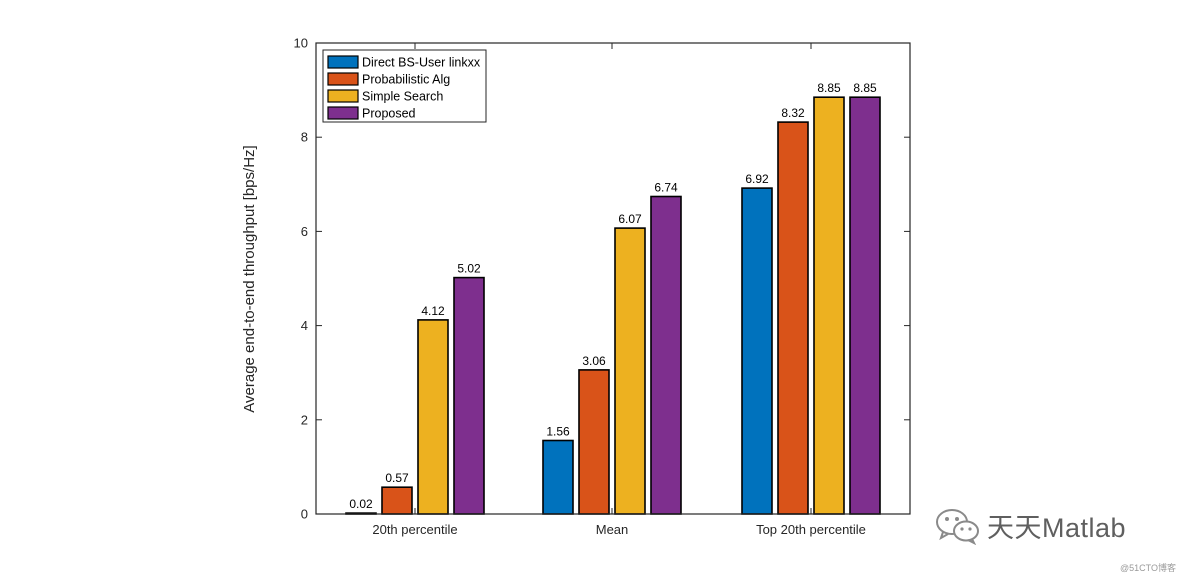 The width and height of the screenshot is (1184, 578). Describe the element at coordinates (402, 97) in the screenshot. I see `legend-label: Simple Search` at that location.